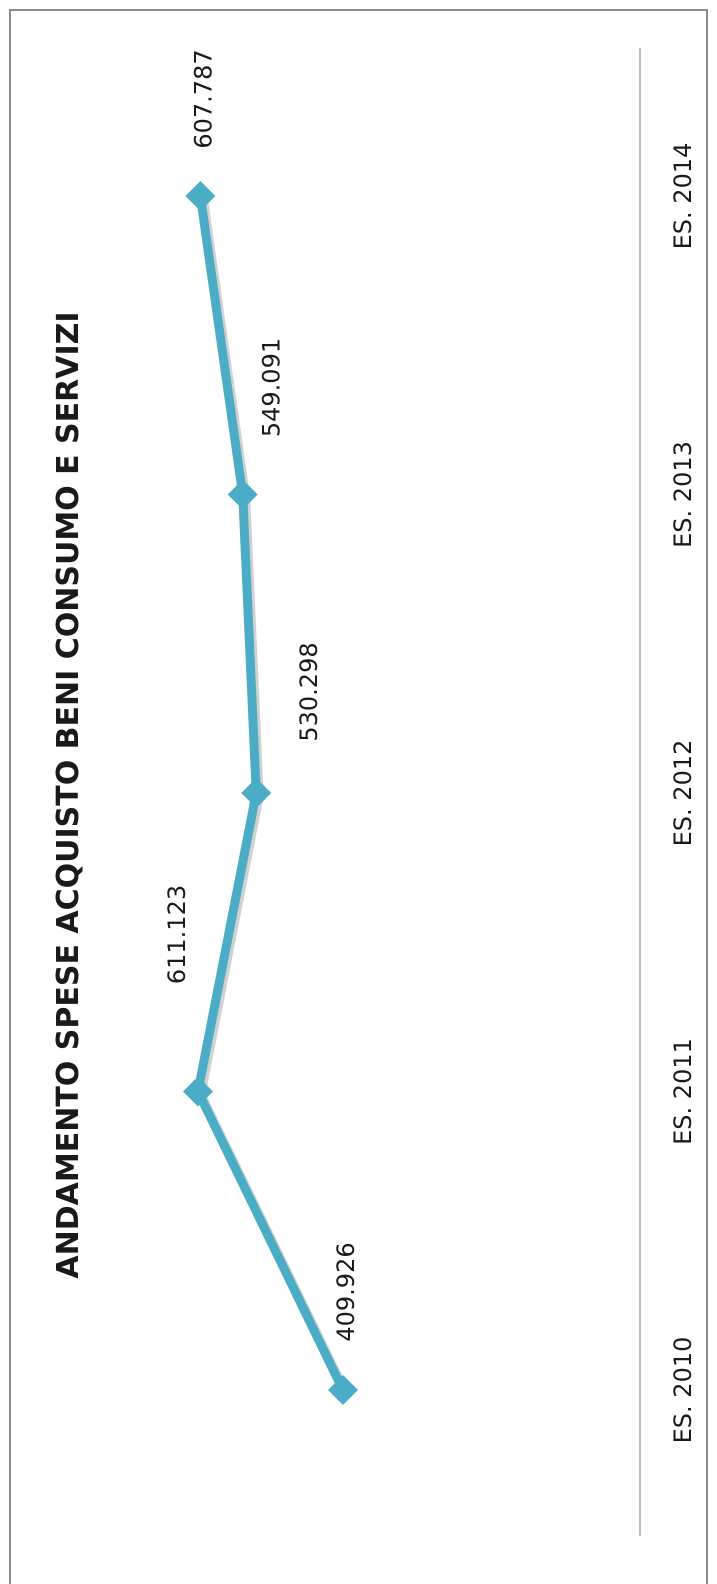 The height and width of the screenshot is (1584, 717). What do you see at coordinates (683, 1390) in the screenshot?
I see `category-tick-label: ES. 2010` at bounding box center [683, 1390].